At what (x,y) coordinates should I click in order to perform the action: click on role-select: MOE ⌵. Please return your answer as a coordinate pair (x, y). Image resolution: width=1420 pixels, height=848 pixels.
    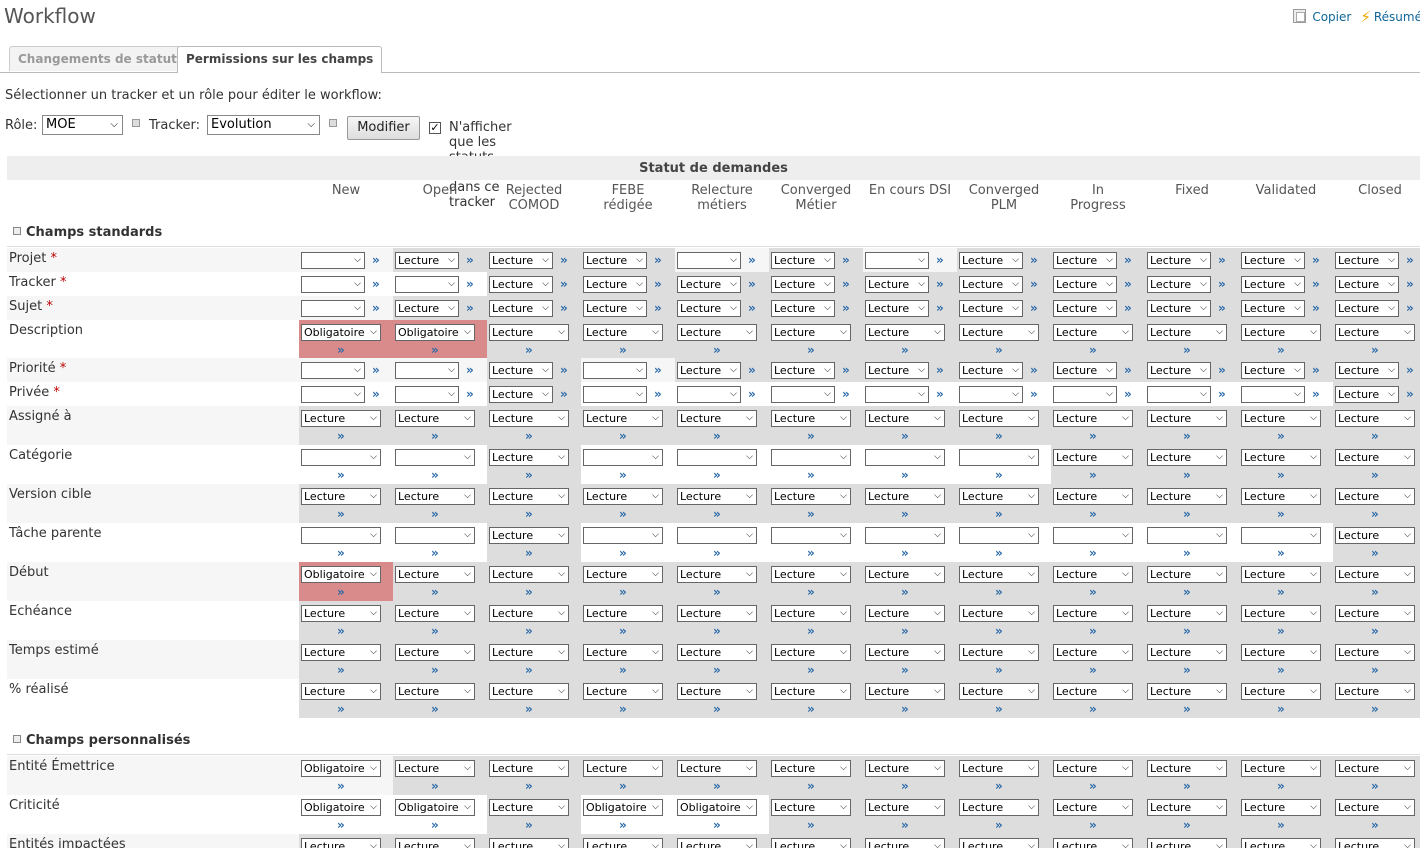
    Looking at the image, I should click on (82, 125).